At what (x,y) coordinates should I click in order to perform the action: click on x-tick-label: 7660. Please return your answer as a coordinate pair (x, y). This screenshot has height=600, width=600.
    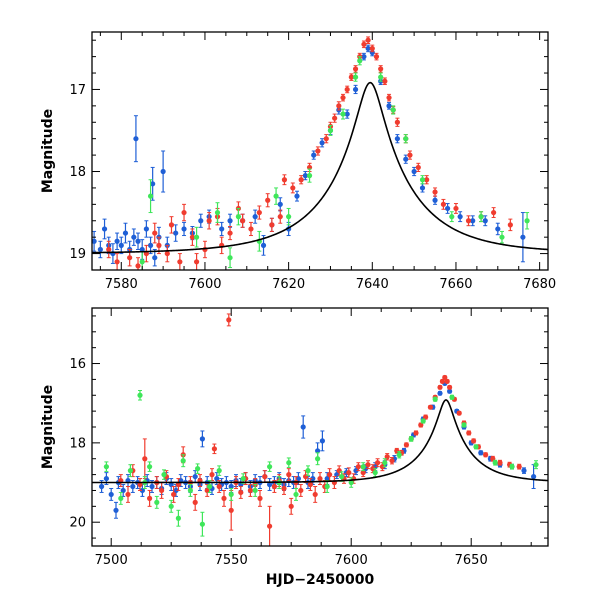
    Looking at the image, I should click on (455, 284).